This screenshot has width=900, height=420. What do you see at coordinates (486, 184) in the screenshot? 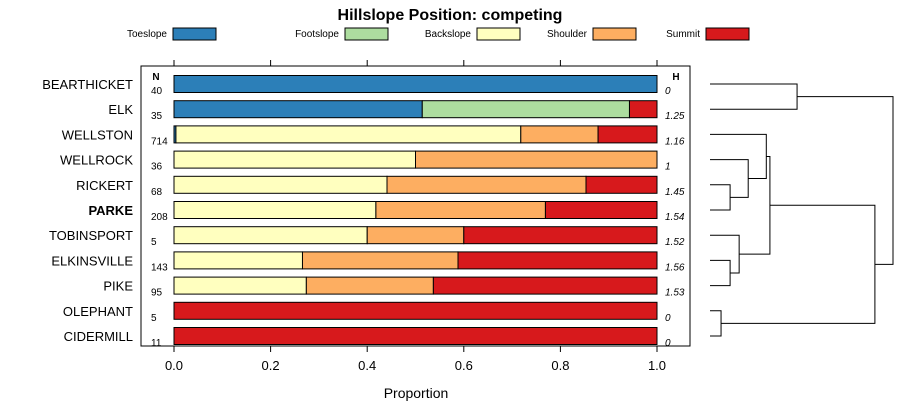
I see `bar-segment-rickert-shoulder` at bounding box center [486, 184].